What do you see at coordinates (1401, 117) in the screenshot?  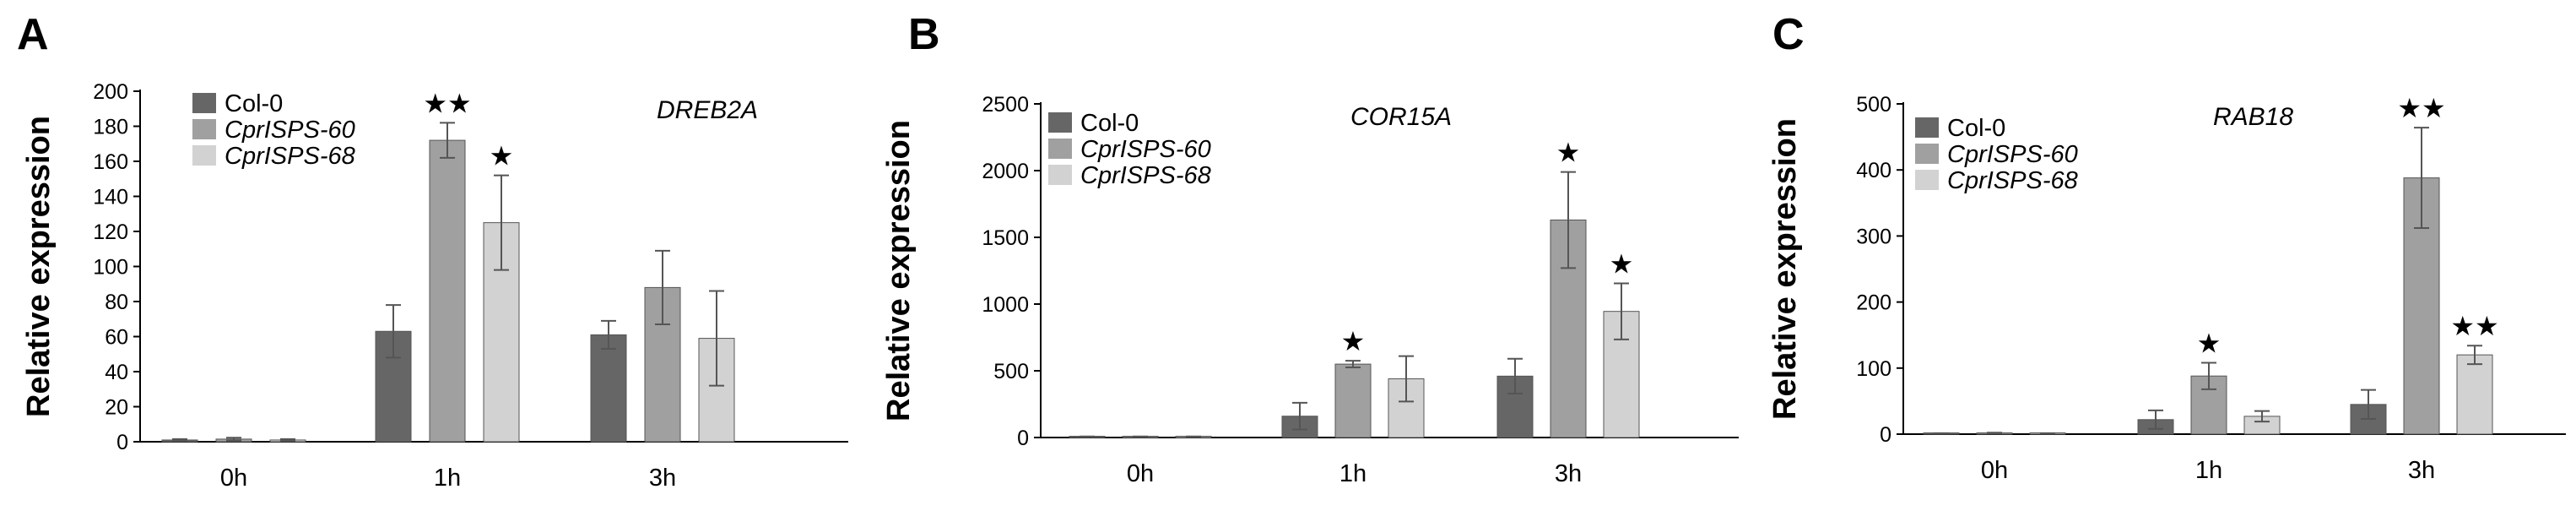 I see `gene-annotation: COR15A` at bounding box center [1401, 117].